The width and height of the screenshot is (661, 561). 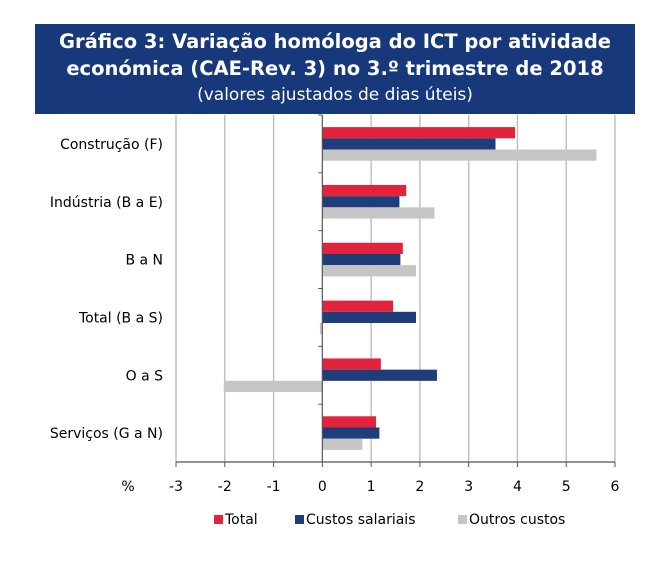 I want to click on x-tick-label: -3, so click(x=176, y=487).